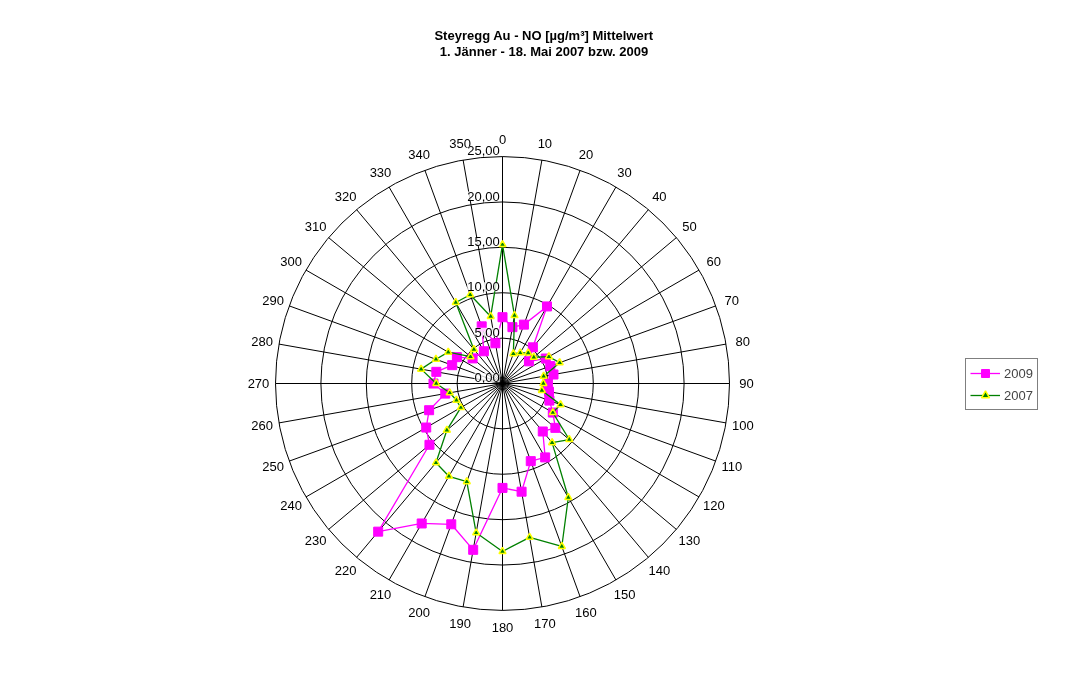 This screenshot has width=1067, height=673. I want to click on spoke-label: 220, so click(345, 570).